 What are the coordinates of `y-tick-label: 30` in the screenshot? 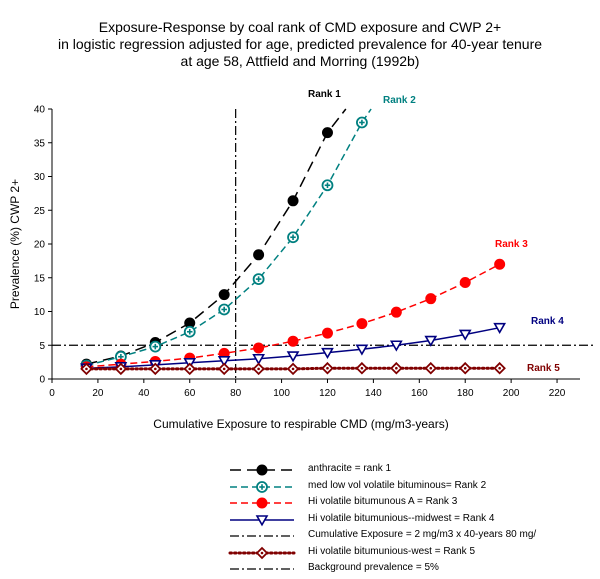 It's located at (40, 177).